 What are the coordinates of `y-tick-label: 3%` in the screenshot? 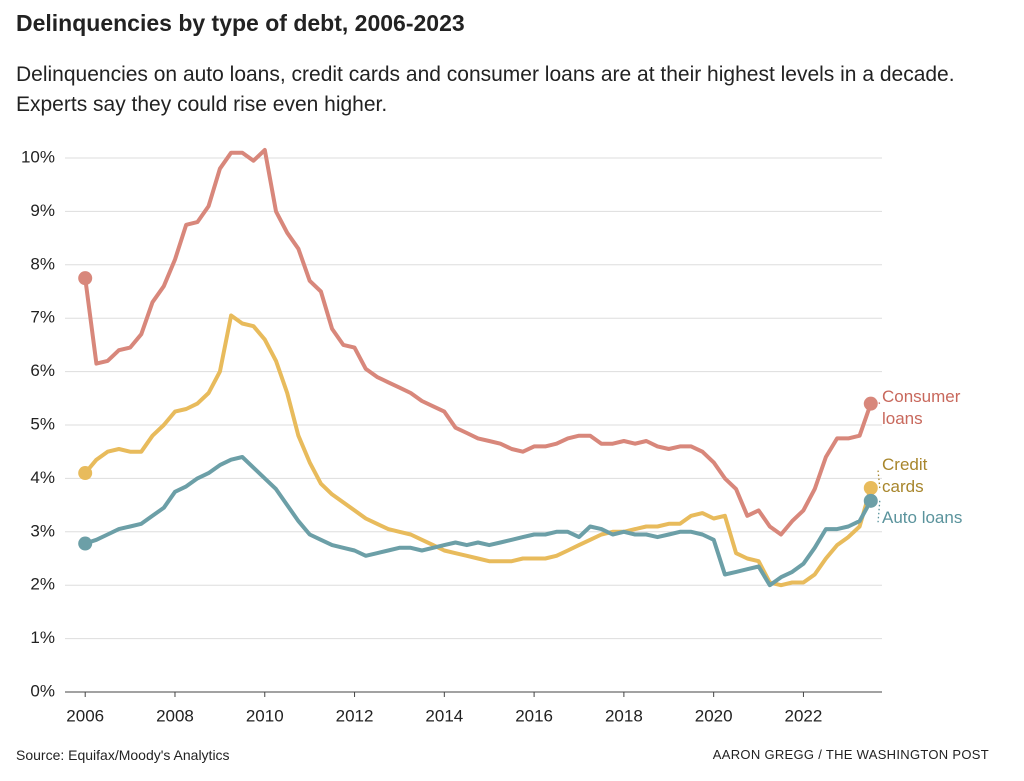 It's located at (42, 530).